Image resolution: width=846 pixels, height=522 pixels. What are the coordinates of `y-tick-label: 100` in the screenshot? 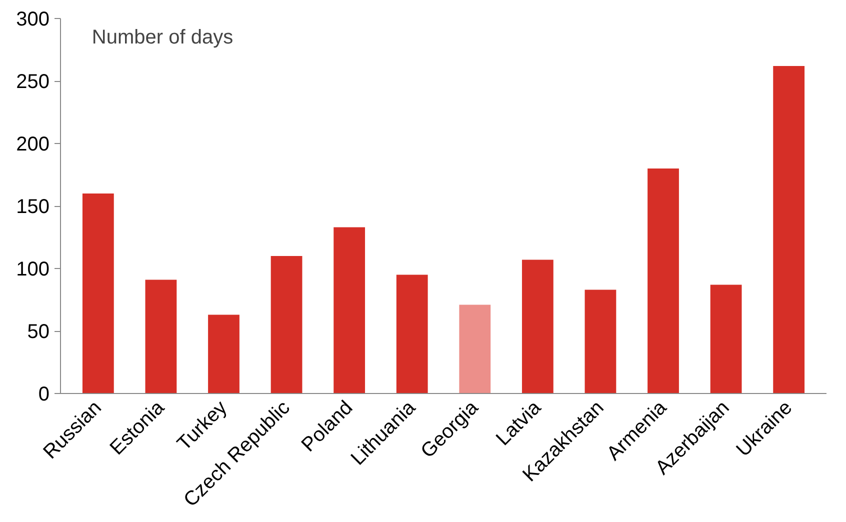 It's located at (33, 269).